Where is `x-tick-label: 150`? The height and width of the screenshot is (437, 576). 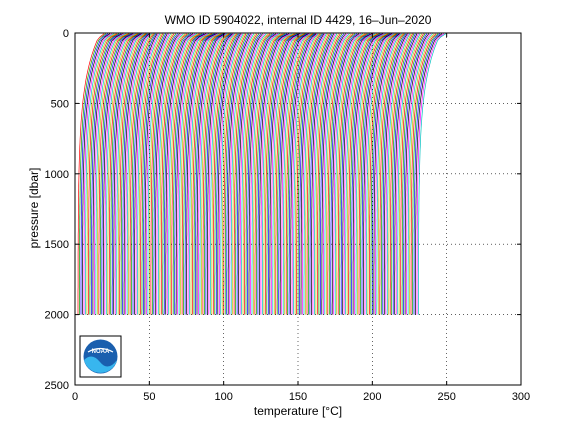 x-tick-label: 150 is located at coordinates (298, 397).